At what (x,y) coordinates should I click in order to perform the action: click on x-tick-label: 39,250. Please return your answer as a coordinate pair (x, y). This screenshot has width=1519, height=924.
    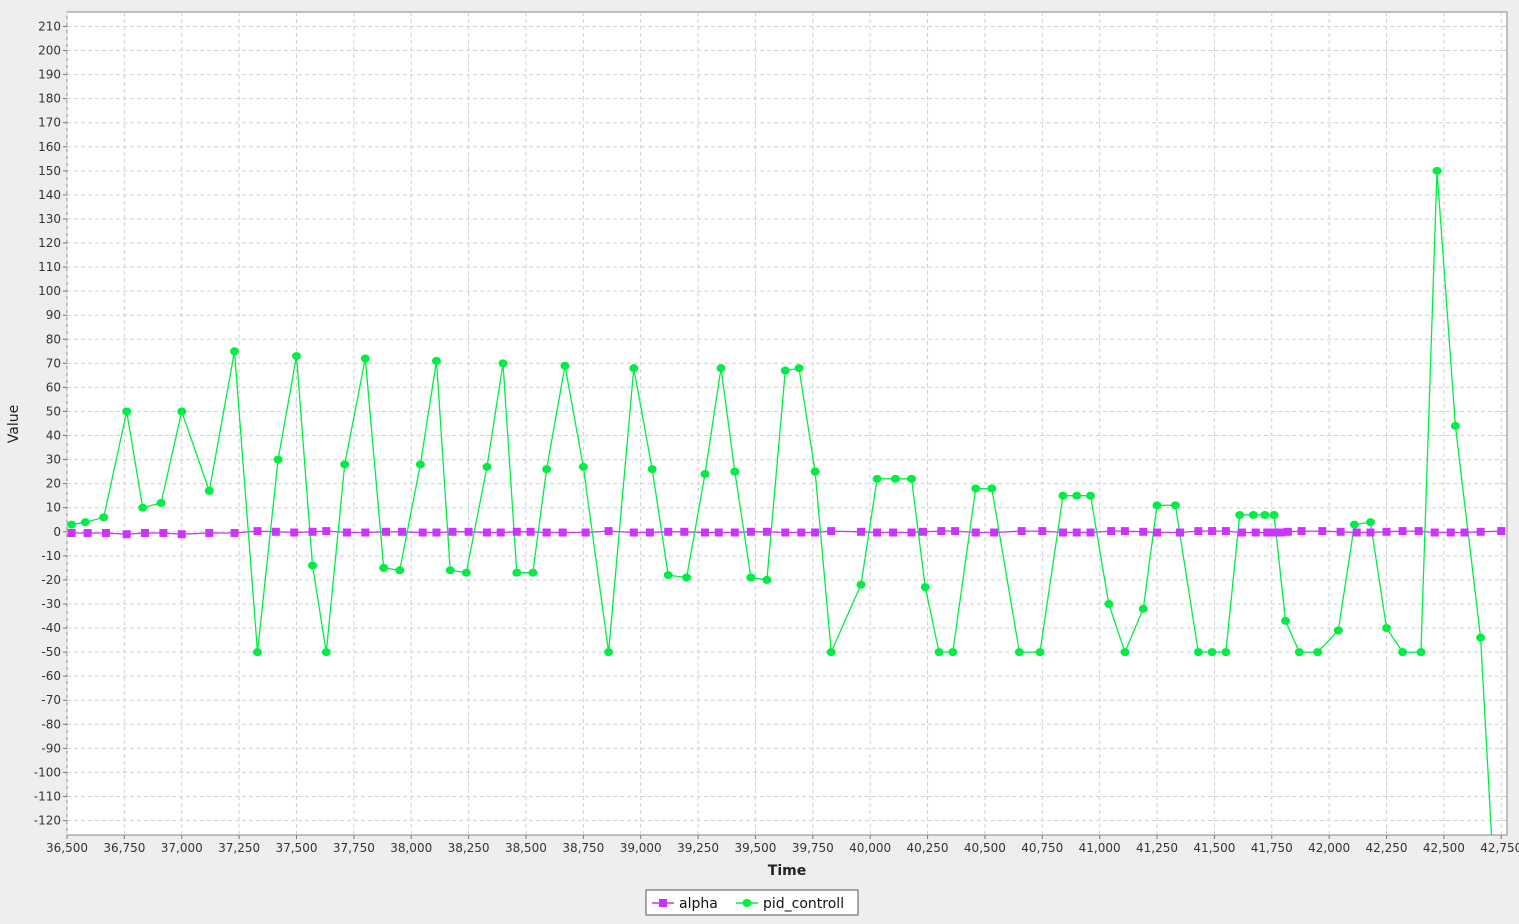
    Looking at the image, I should click on (698, 848).